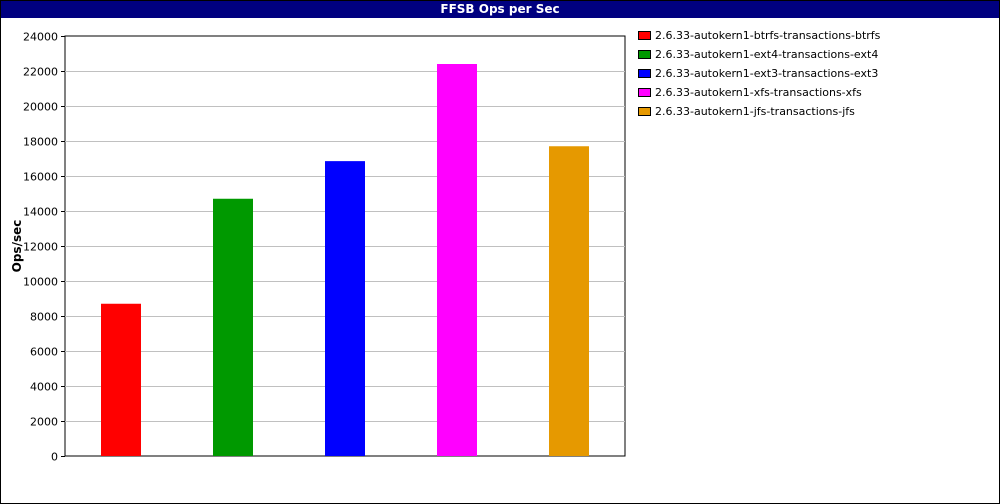  What do you see at coordinates (44, 387) in the screenshot?
I see `y-tick-label: 4000` at bounding box center [44, 387].